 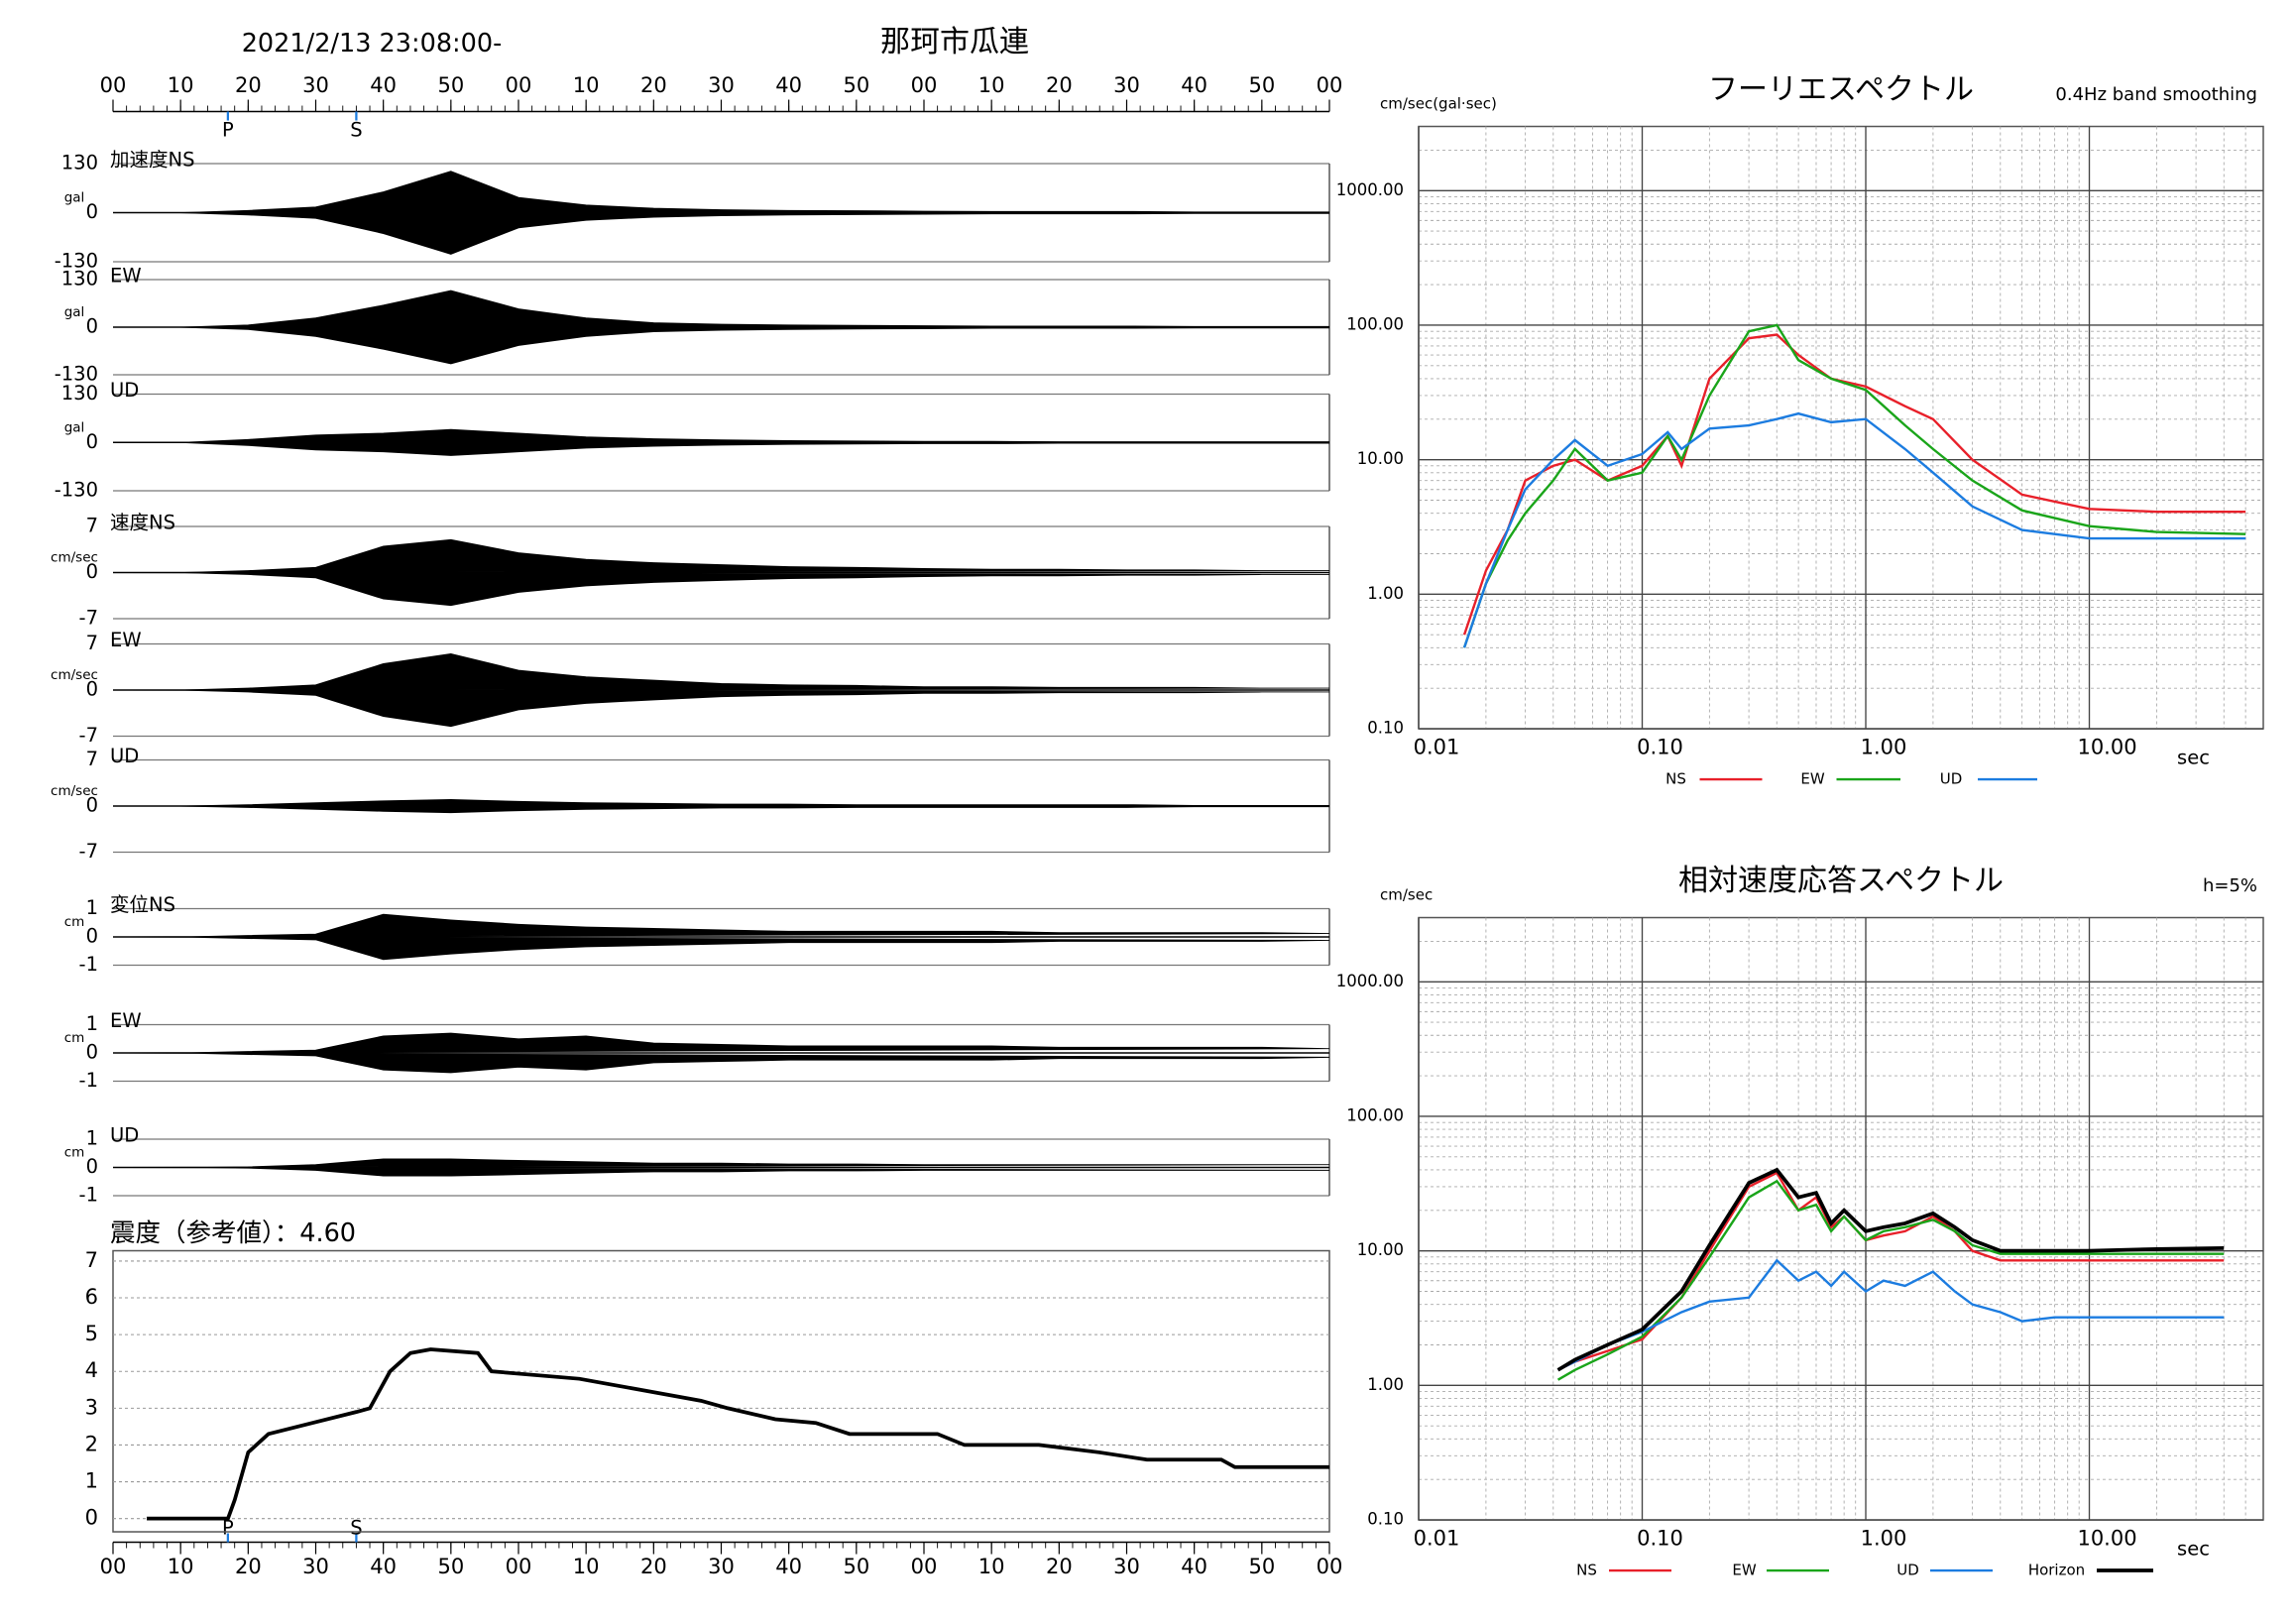 What do you see at coordinates (373, 43) in the screenshot?
I see `header-datetime: 2021/2/13 23:08:00-` at bounding box center [373, 43].